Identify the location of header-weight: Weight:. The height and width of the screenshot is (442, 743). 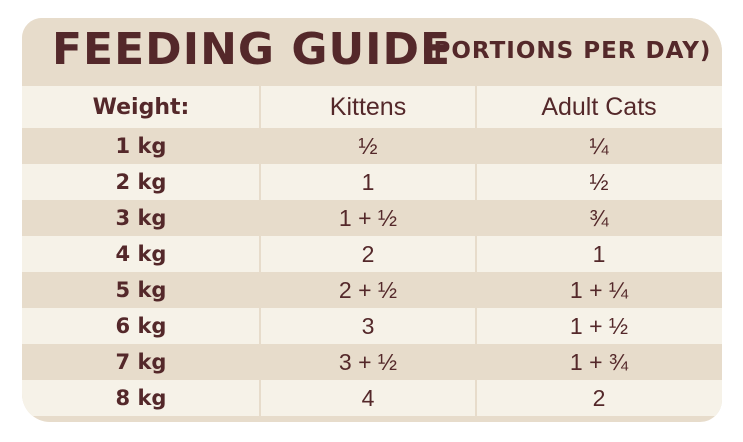
(141, 107).